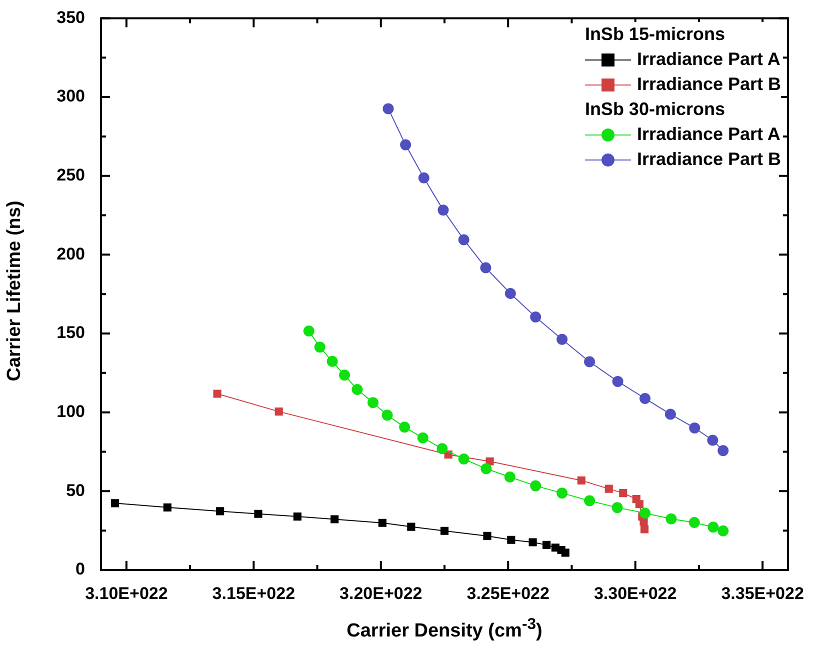  What do you see at coordinates (70, 412) in the screenshot?
I see `y-tick-label: 100` at bounding box center [70, 412].